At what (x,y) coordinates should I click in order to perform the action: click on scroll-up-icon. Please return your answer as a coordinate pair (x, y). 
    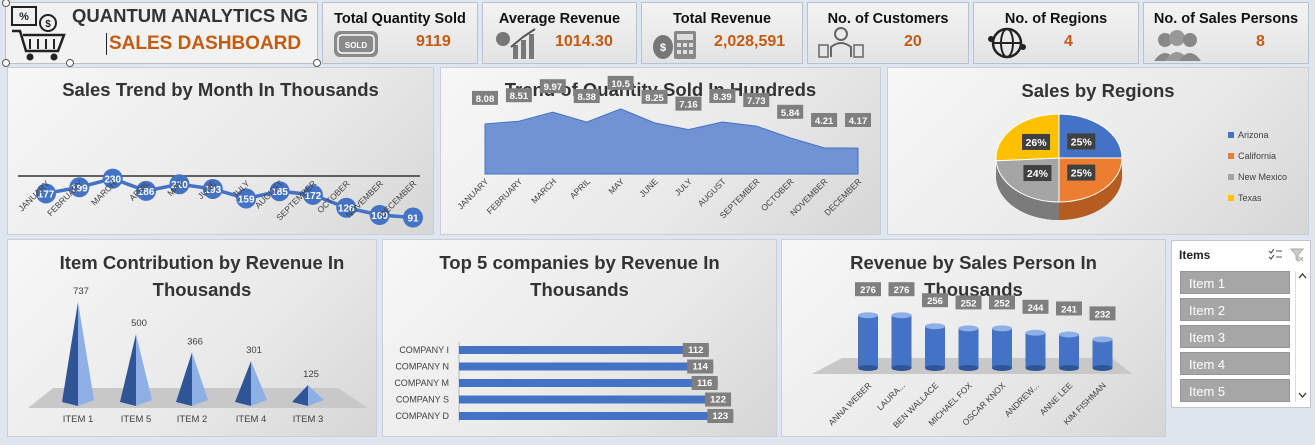
    Looking at the image, I should click on (1302, 276).